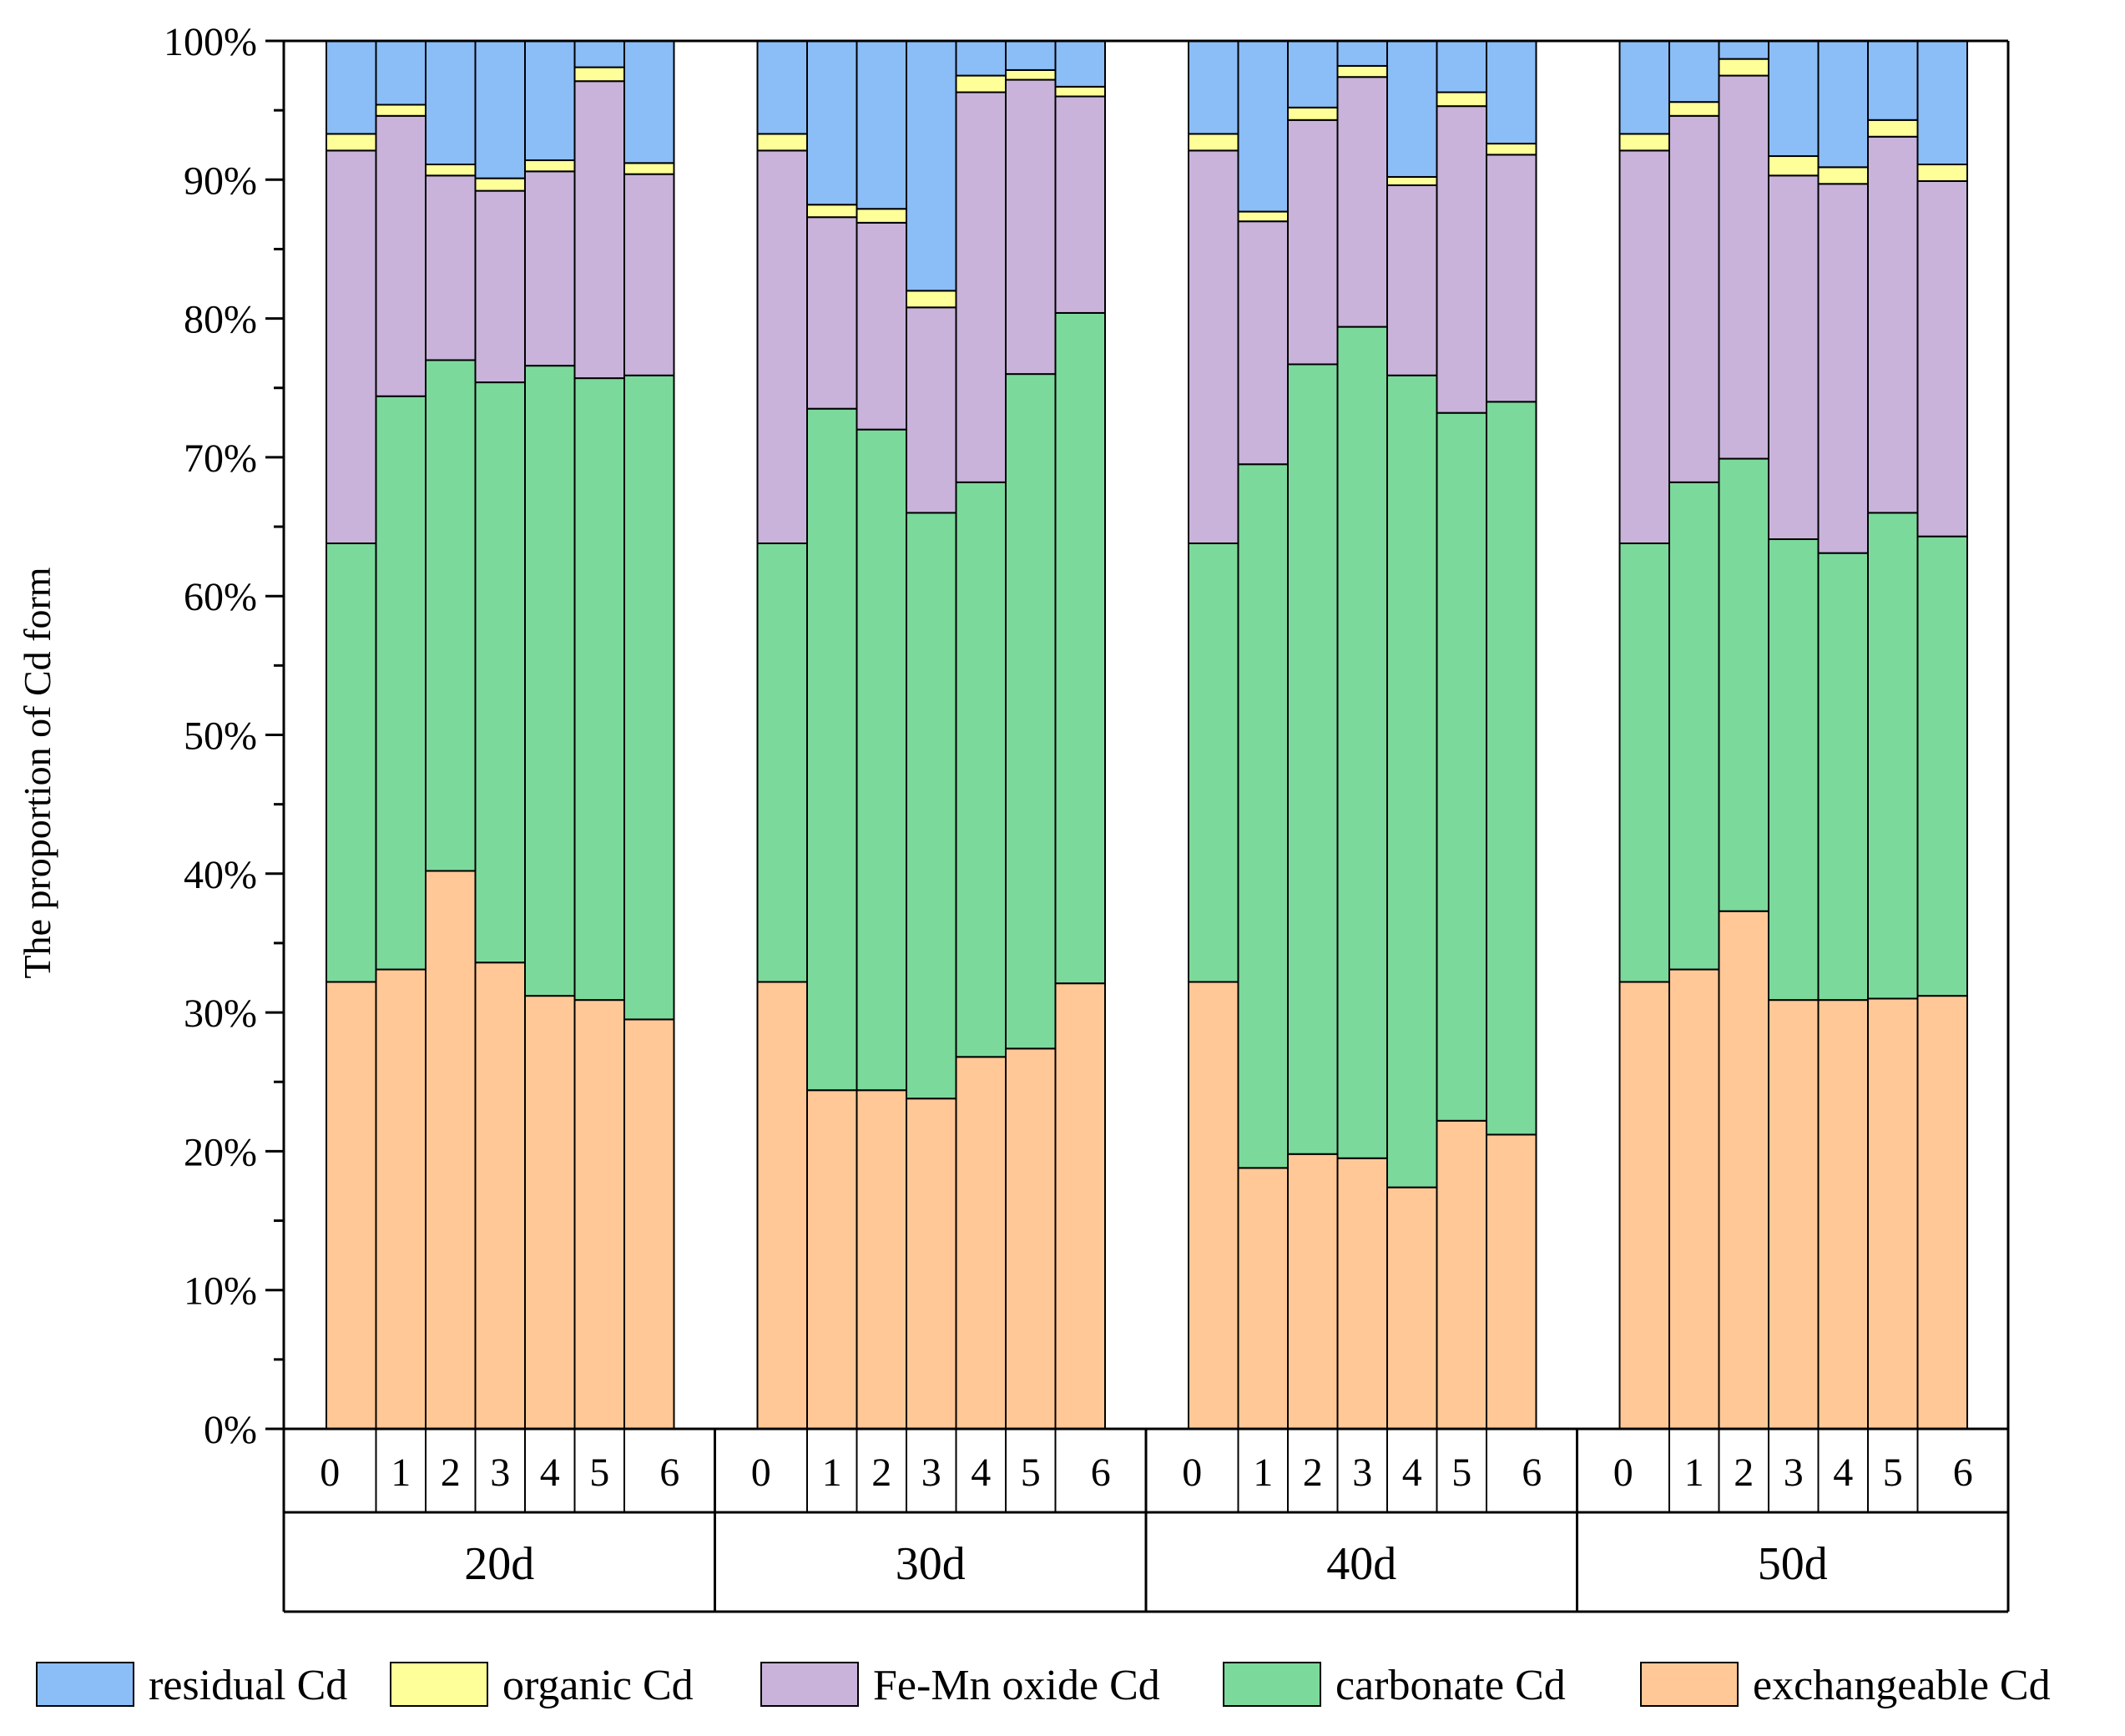  I want to click on x-tick-label-40d-1: 1, so click(1263, 1473).